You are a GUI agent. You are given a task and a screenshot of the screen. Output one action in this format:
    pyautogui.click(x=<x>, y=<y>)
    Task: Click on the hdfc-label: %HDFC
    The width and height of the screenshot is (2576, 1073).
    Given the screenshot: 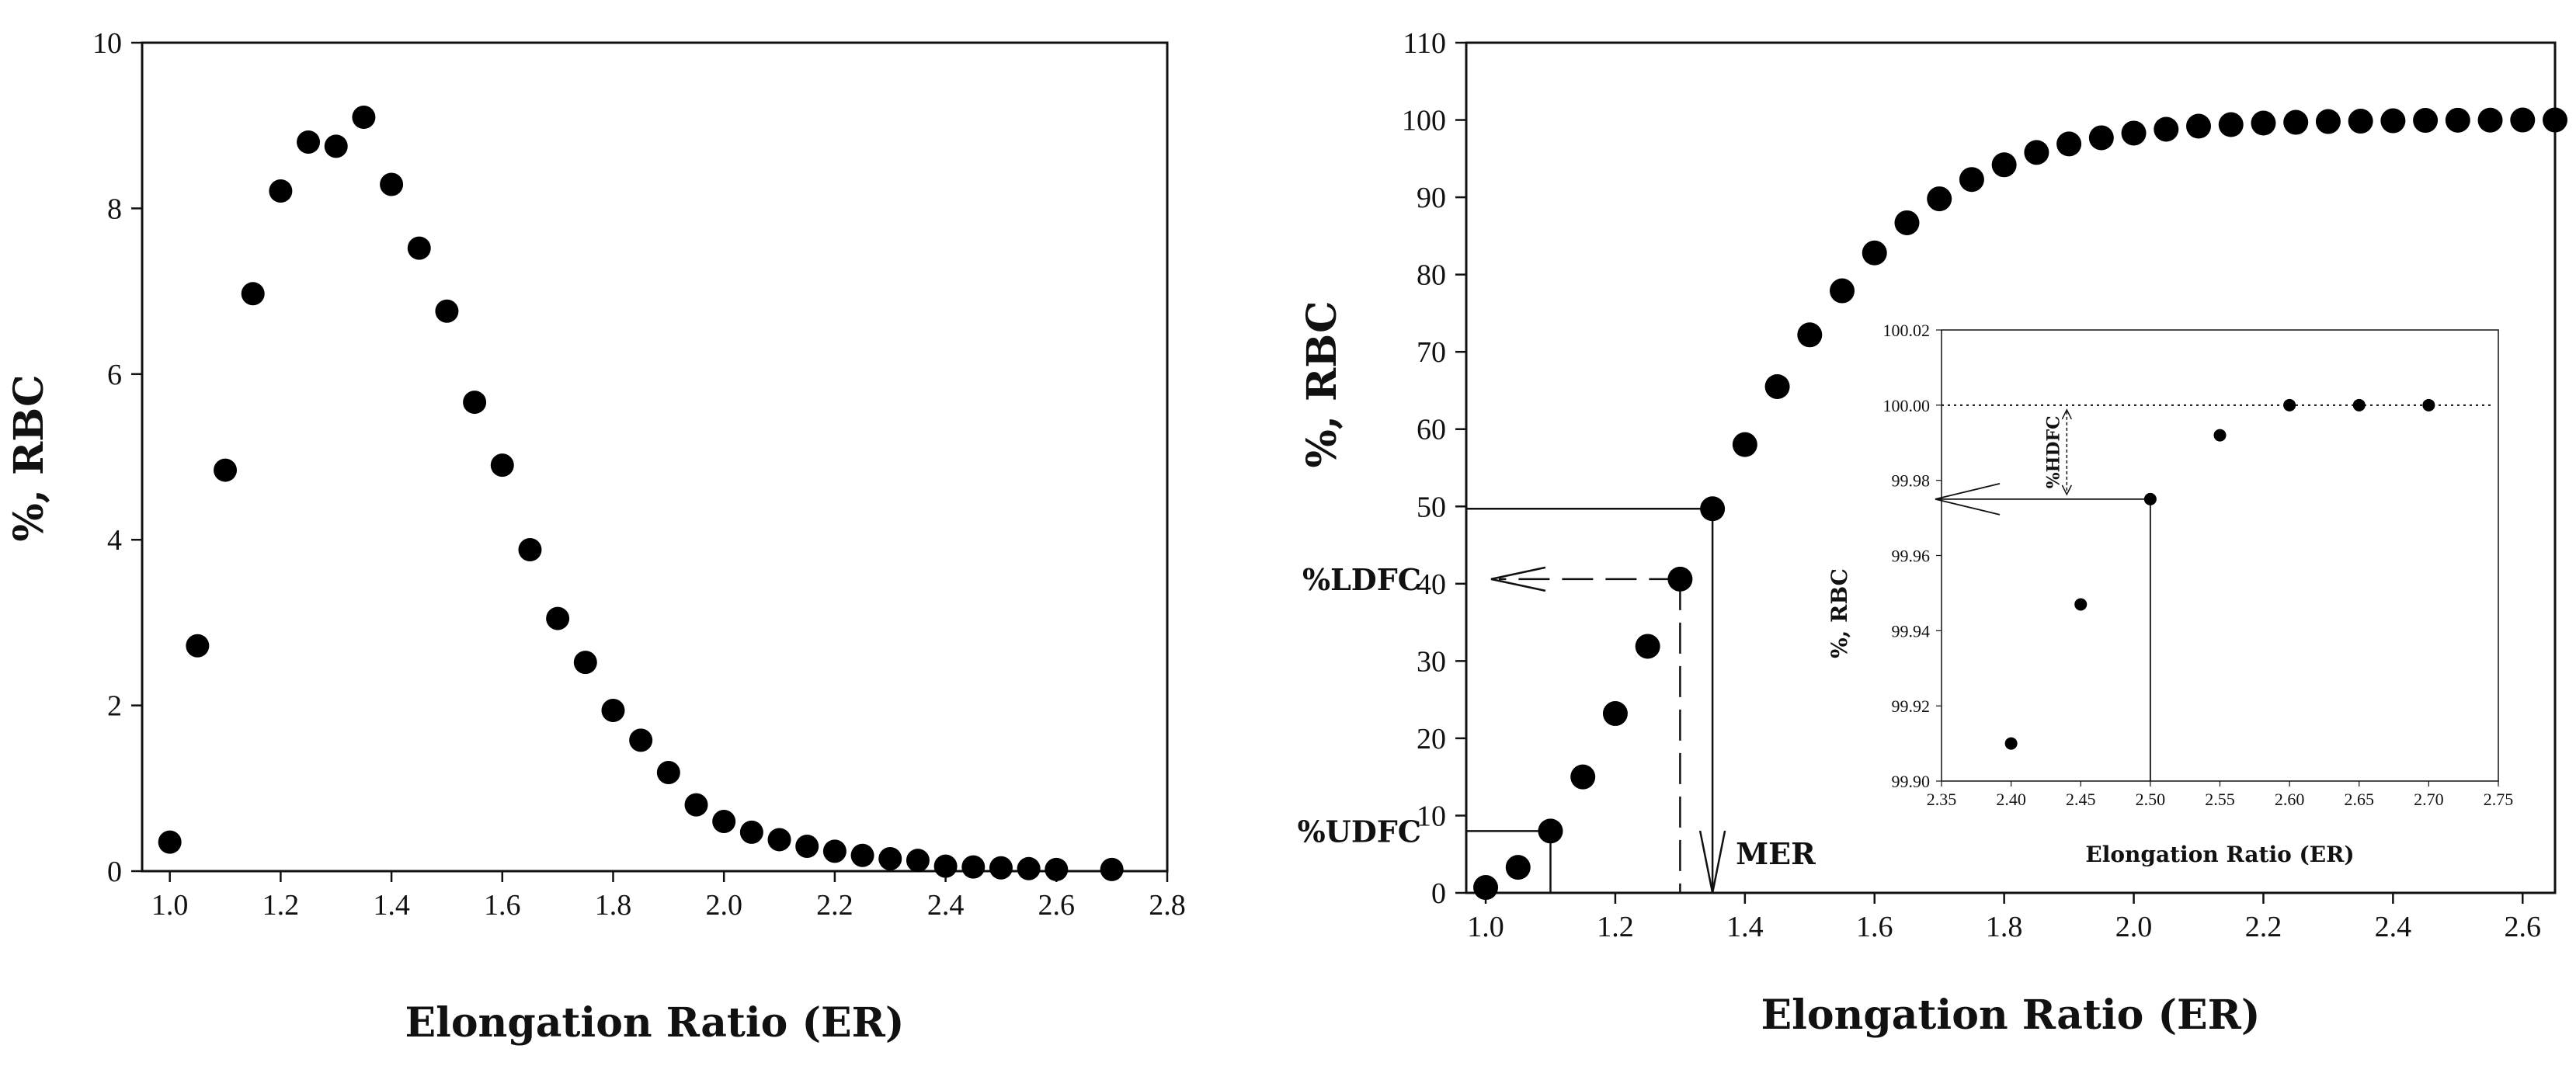 What is the action you would take?
    pyautogui.click(x=2053, y=451)
    